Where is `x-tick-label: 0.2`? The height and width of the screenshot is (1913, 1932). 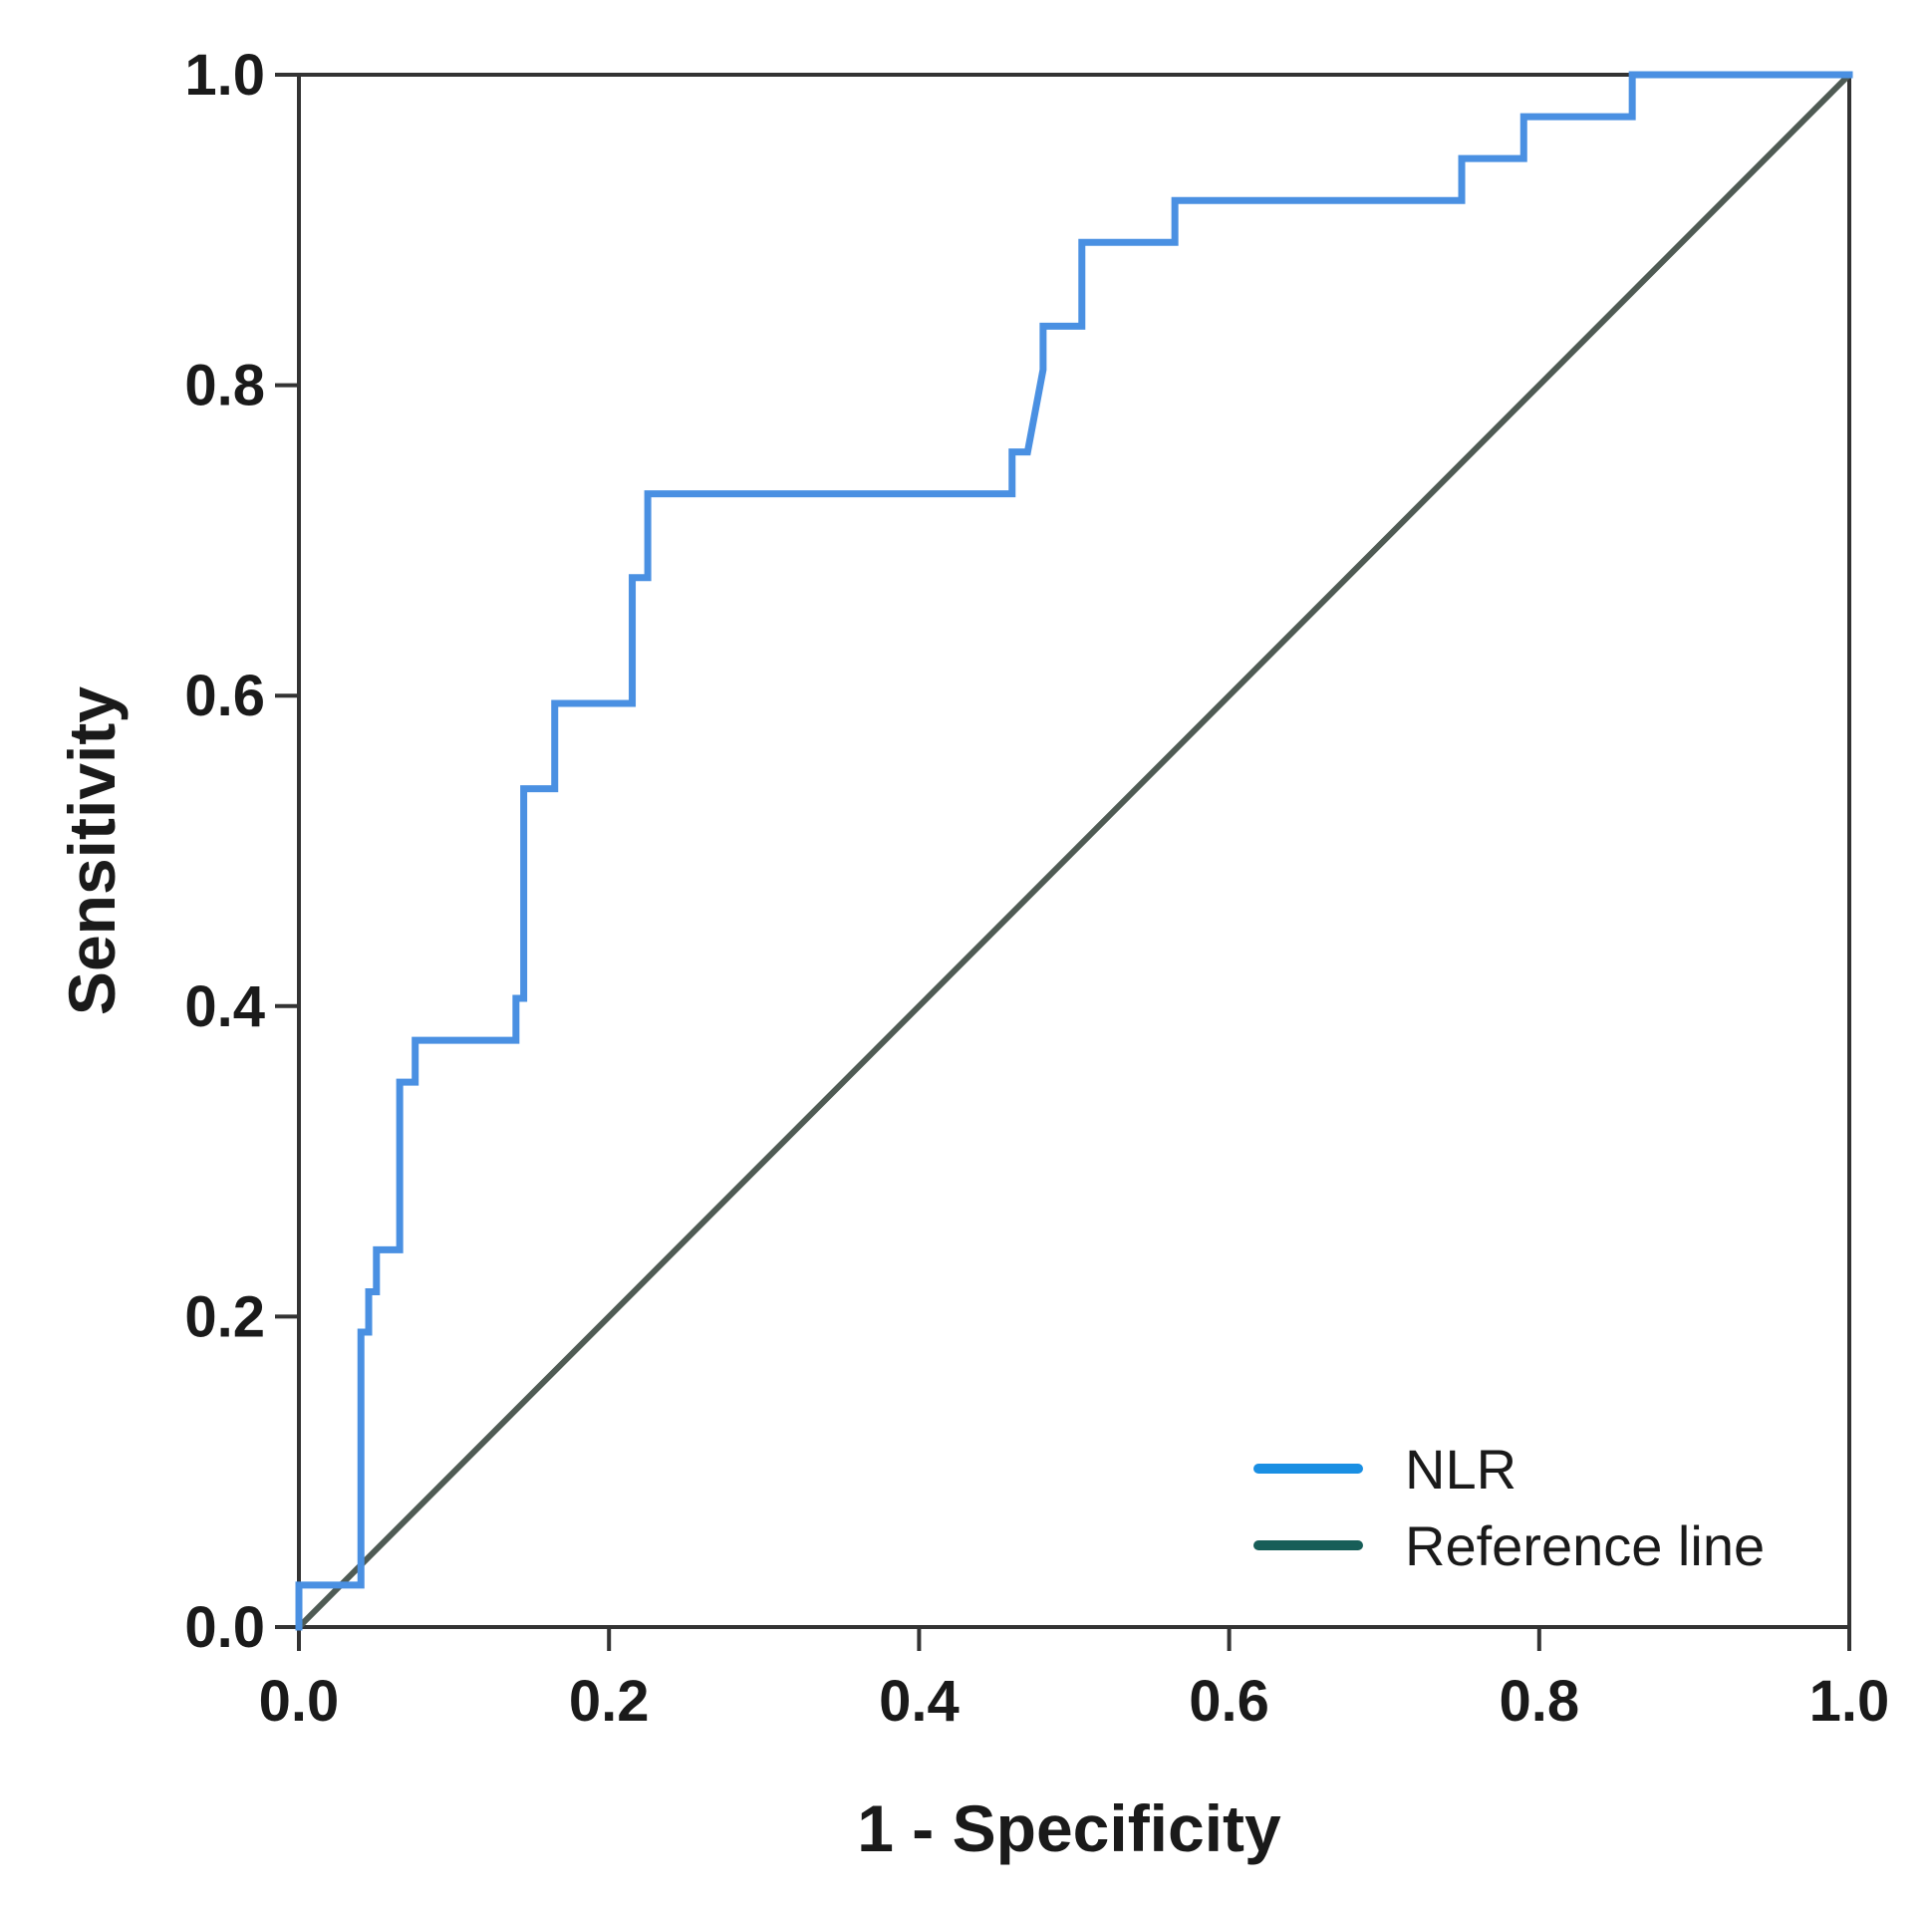 x-tick-label: 0.2 is located at coordinates (609, 1701).